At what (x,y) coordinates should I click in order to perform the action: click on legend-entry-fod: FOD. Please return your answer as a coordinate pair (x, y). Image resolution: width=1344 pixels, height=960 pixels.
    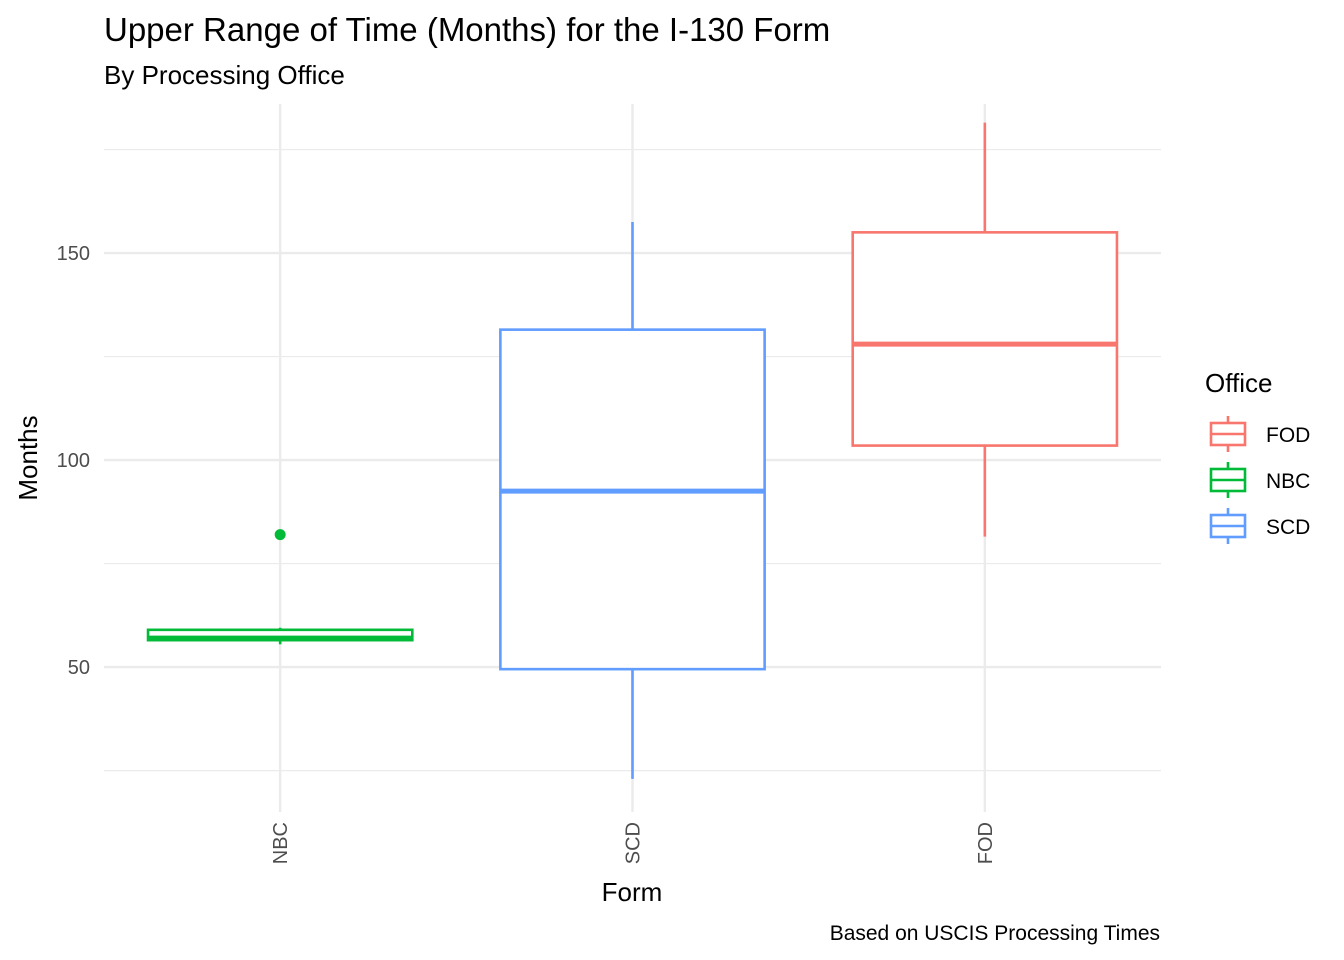
    Looking at the image, I should click on (1259, 434).